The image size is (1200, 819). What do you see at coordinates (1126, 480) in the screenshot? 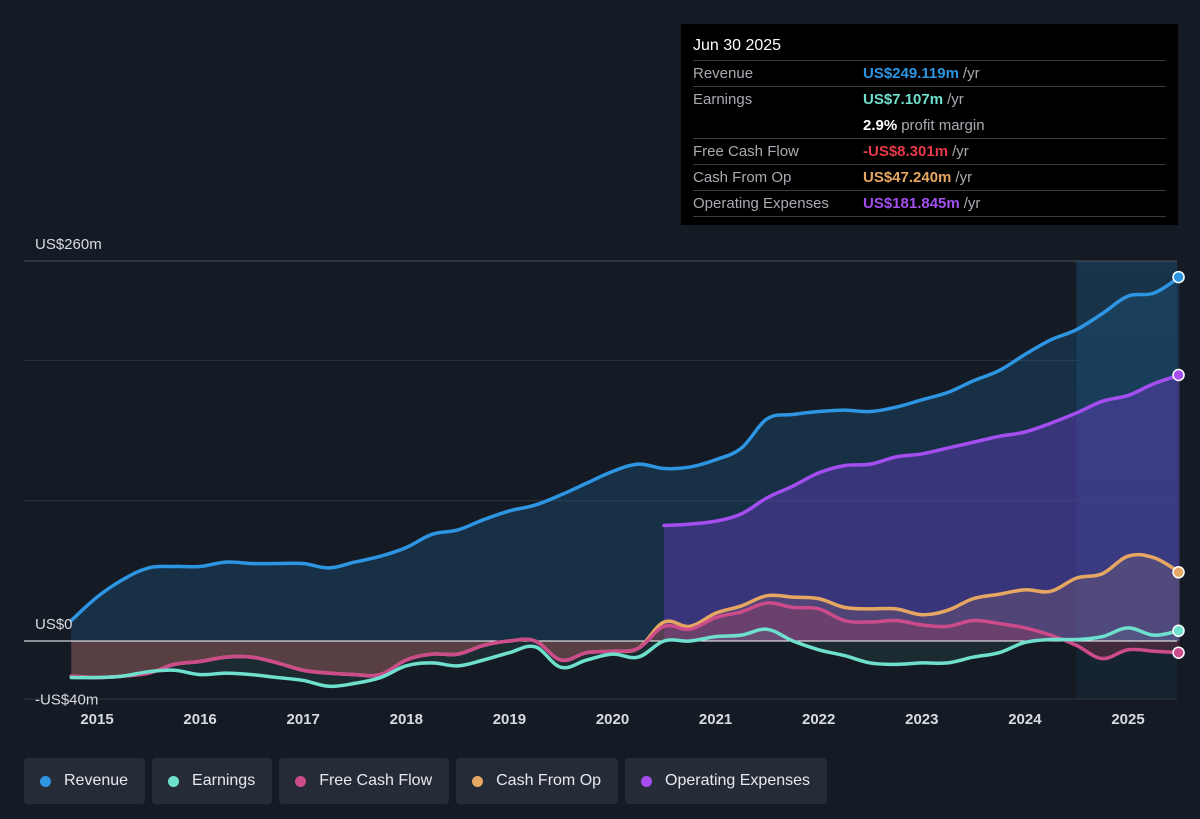
I see `forecast-shade-region` at bounding box center [1126, 480].